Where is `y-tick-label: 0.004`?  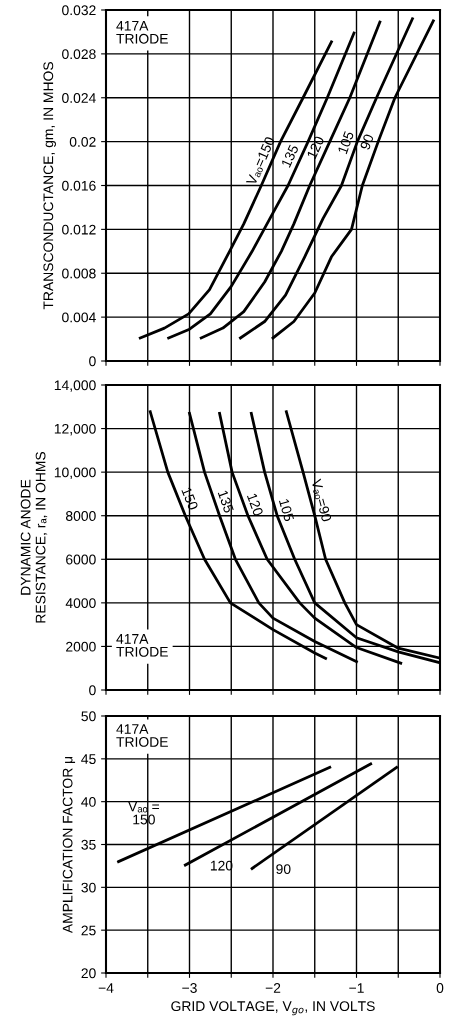
y-tick-label: 0.004 is located at coordinates (79, 317).